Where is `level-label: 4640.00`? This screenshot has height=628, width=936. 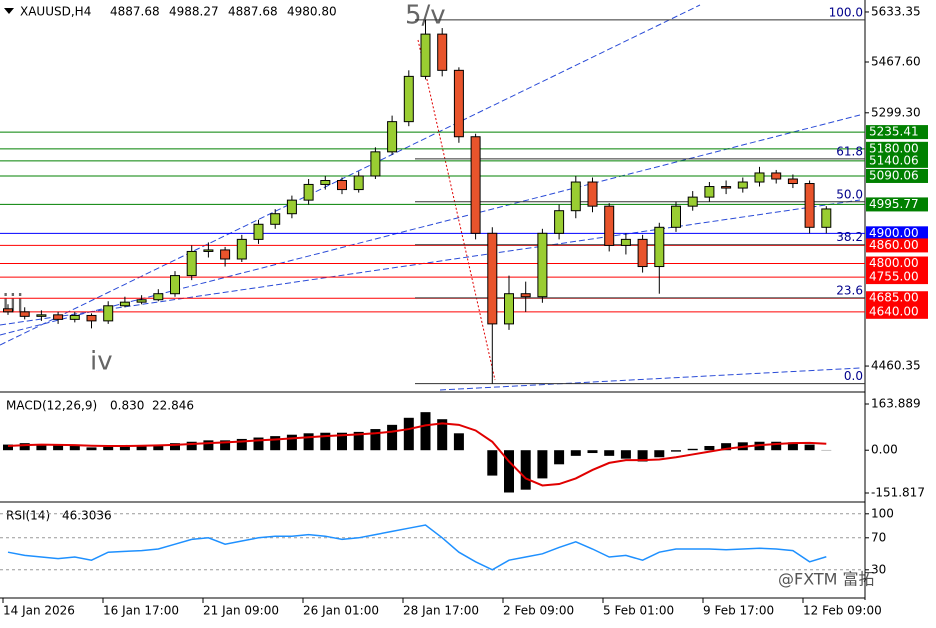
level-label: 4640.00 is located at coordinates (894, 311).